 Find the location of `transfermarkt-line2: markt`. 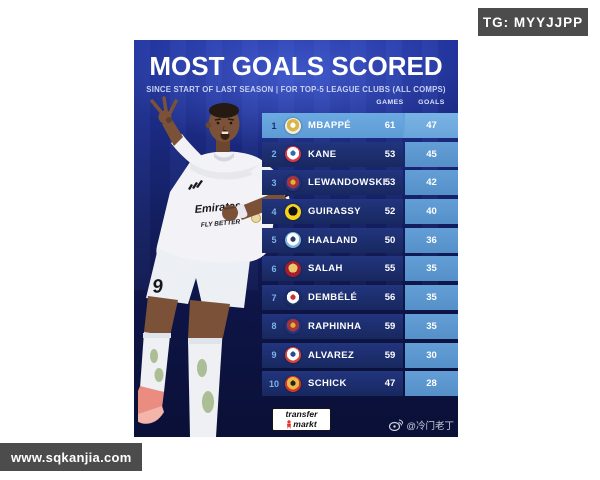

transfermarkt-line2: markt is located at coordinates (305, 423).